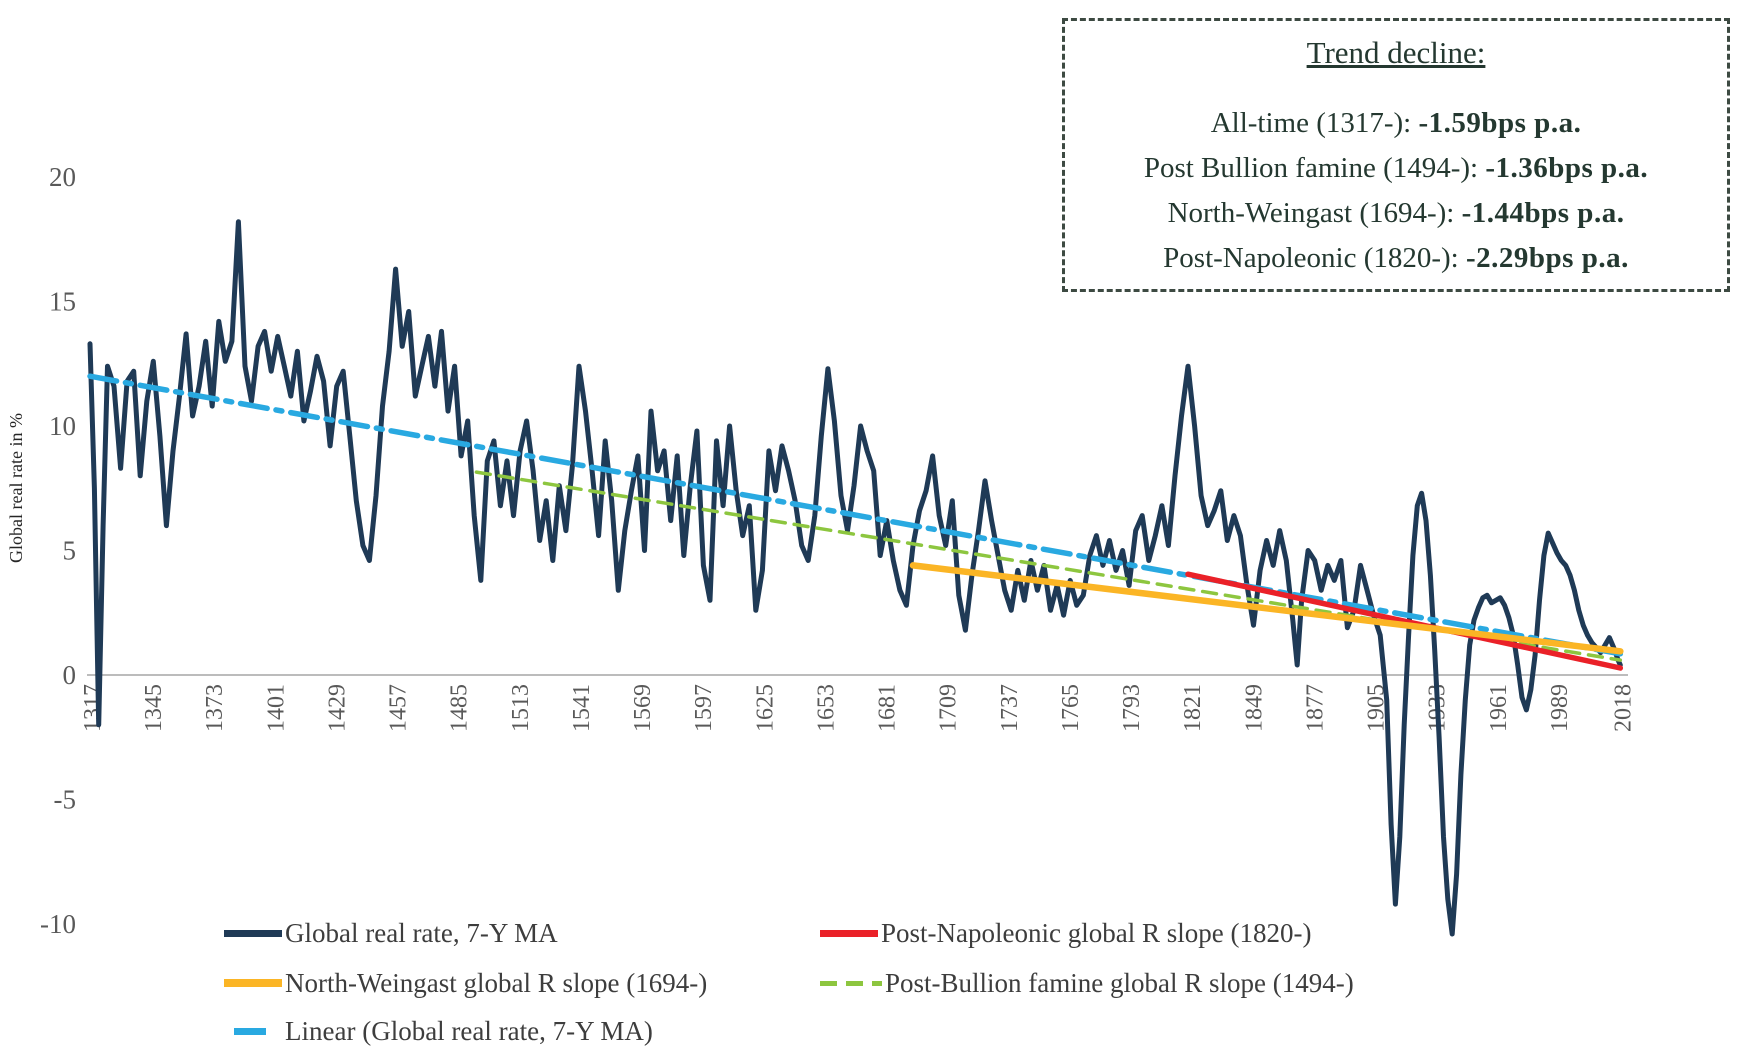 This screenshot has height=1052, width=1740. What do you see at coordinates (276, 708) in the screenshot?
I see `x-tick-label: 1401` at bounding box center [276, 708].